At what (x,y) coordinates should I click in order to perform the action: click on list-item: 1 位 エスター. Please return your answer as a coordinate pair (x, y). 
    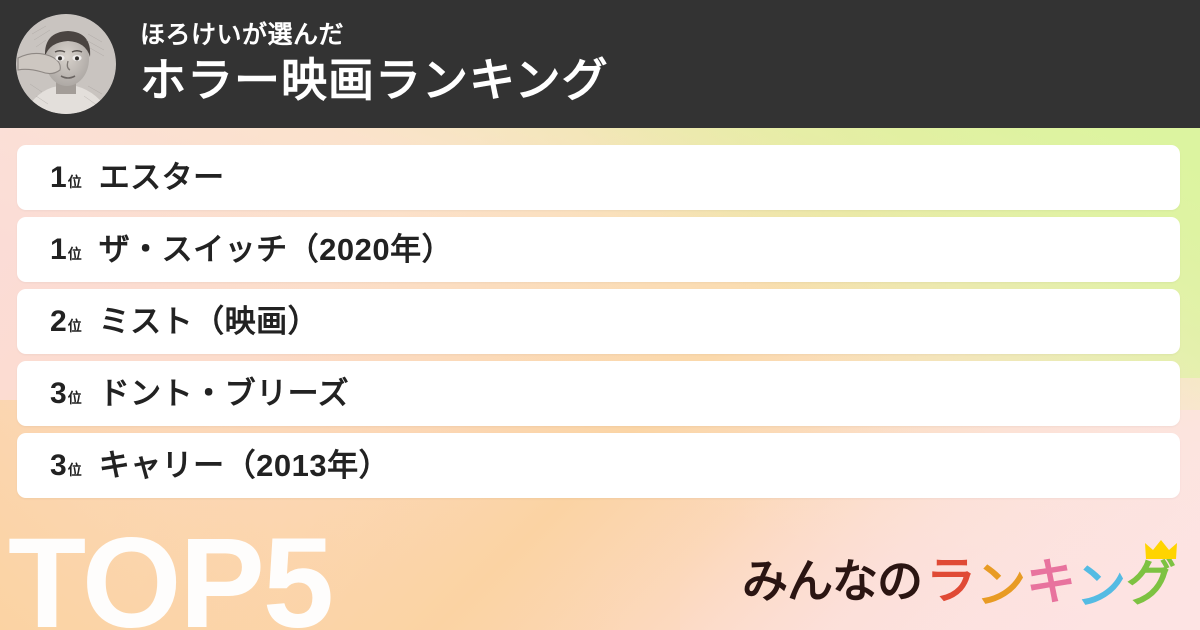
    Looking at the image, I should click on (598, 177).